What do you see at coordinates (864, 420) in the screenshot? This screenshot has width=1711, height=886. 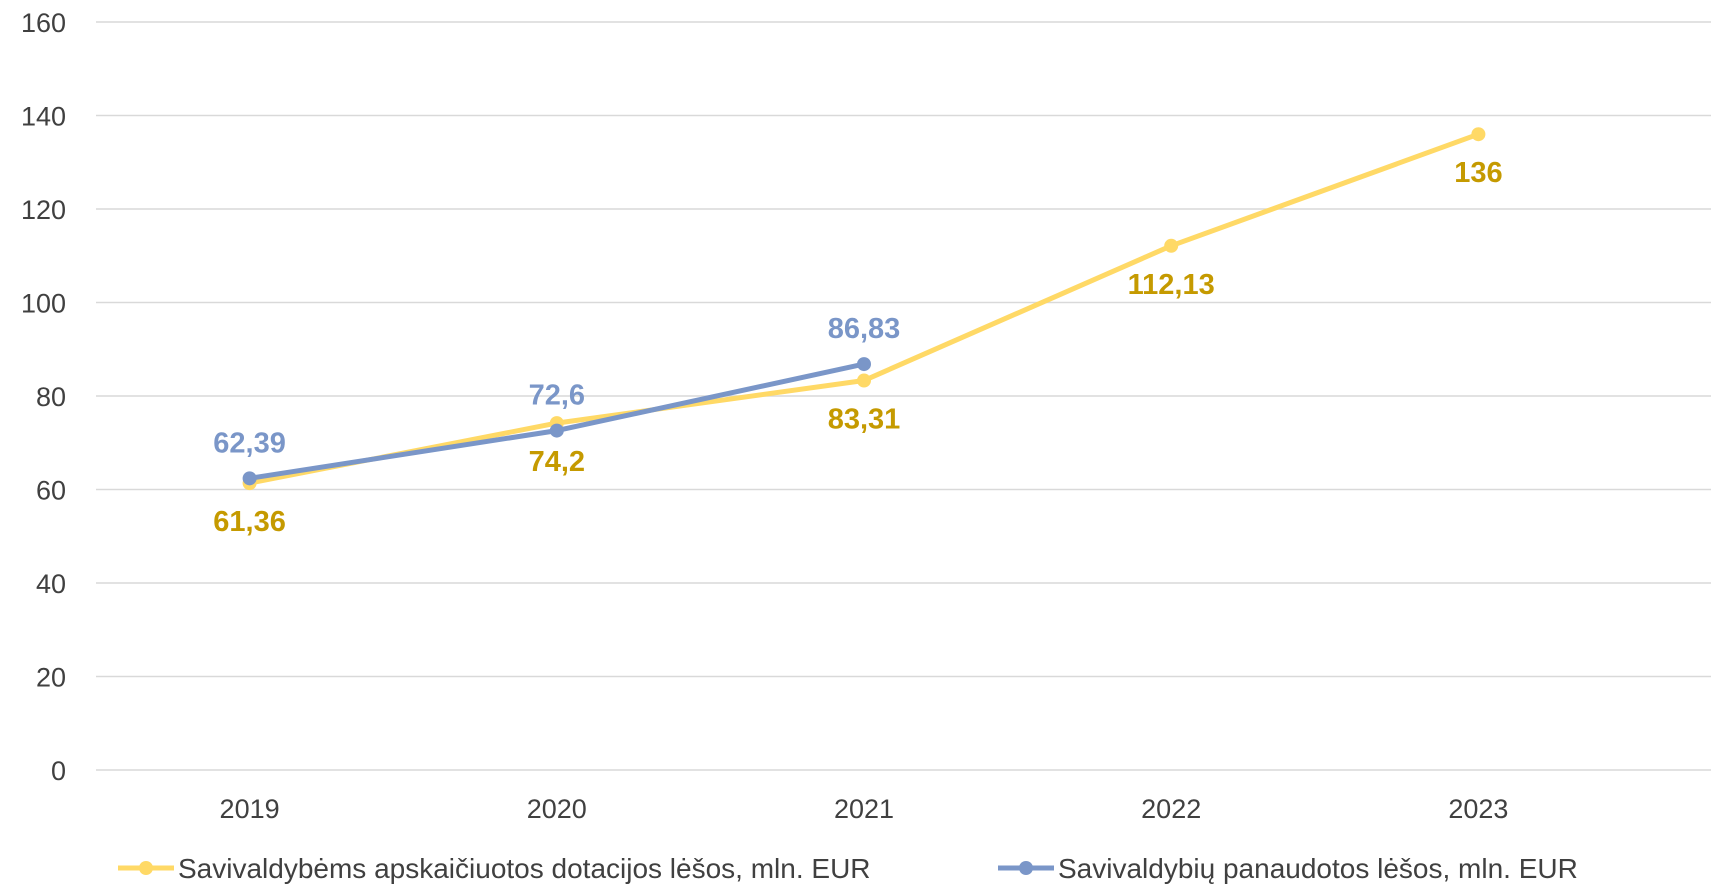 I see `data-label: 83,31` at bounding box center [864, 420].